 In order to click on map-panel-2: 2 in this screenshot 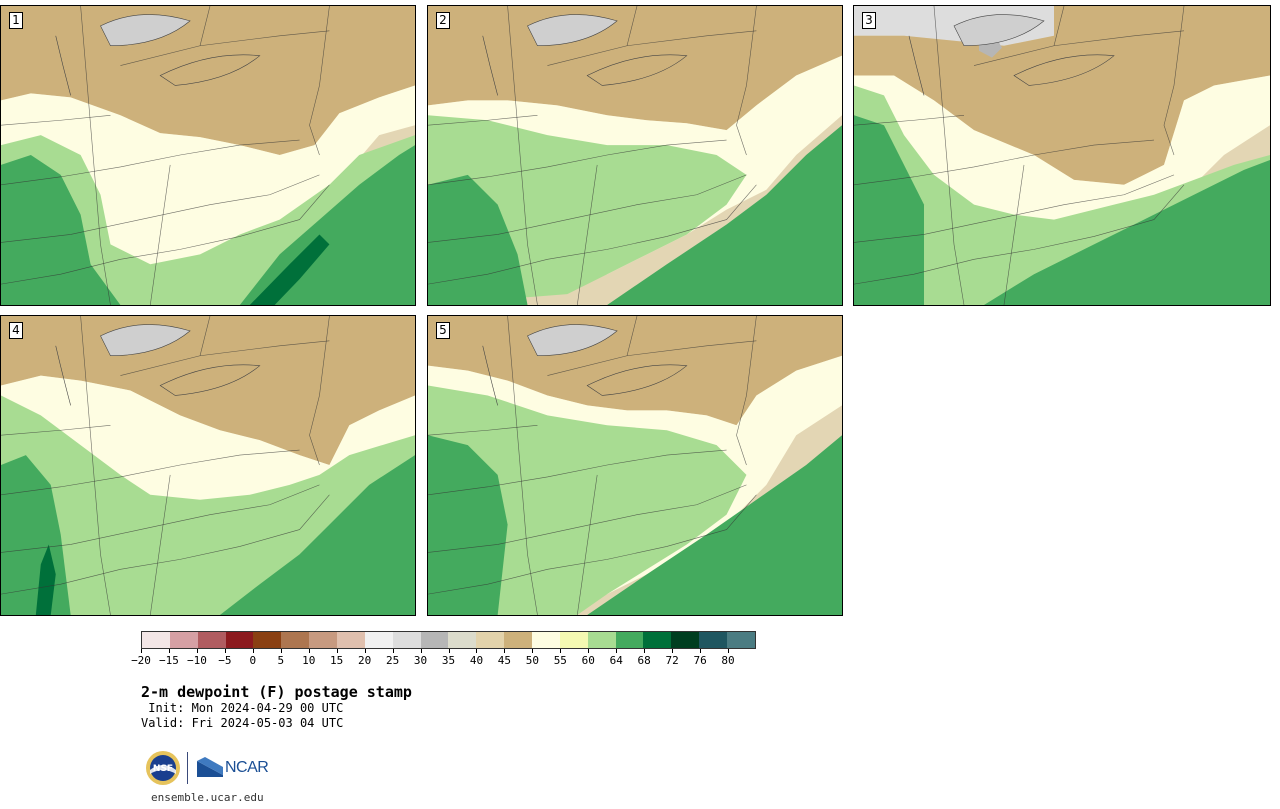, I will do `click(635, 155)`.